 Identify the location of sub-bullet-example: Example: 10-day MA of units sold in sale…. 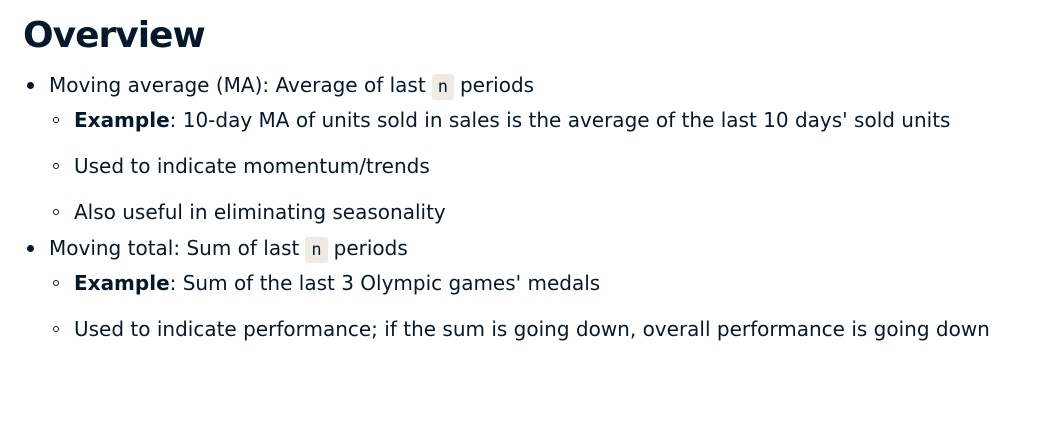
(536, 120).